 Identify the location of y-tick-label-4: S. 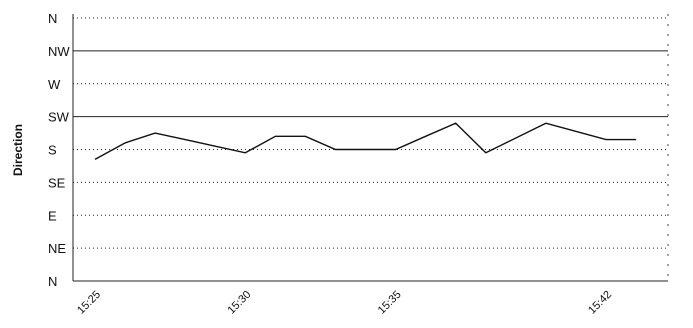
(52, 150).